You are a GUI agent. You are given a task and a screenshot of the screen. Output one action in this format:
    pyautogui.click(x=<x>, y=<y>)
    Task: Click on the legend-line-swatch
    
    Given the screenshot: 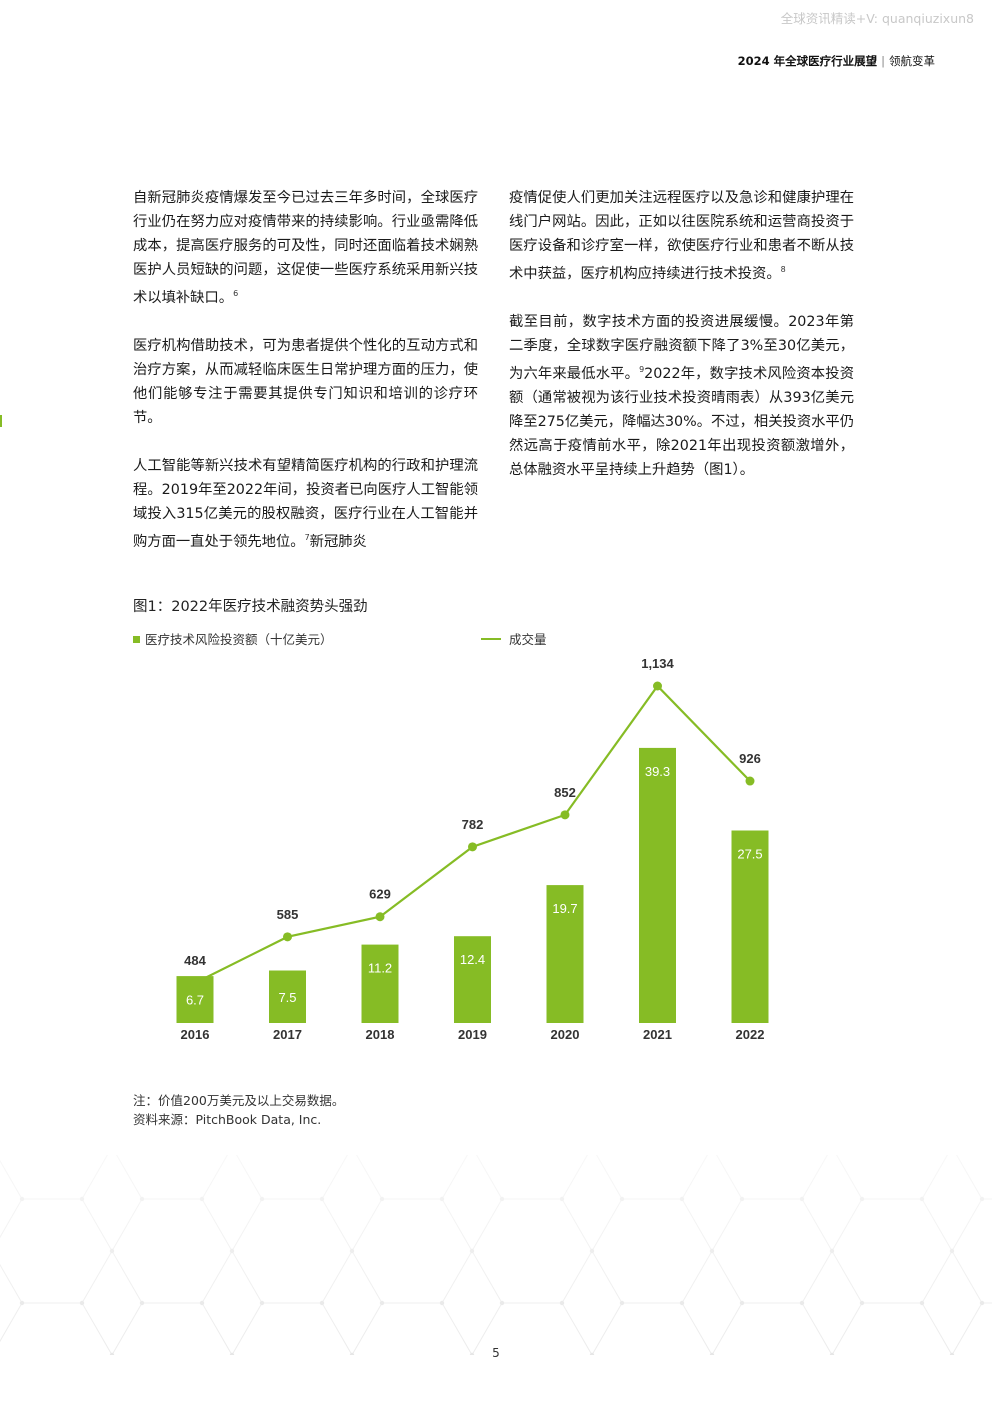 What is the action you would take?
    pyautogui.click(x=491, y=639)
    